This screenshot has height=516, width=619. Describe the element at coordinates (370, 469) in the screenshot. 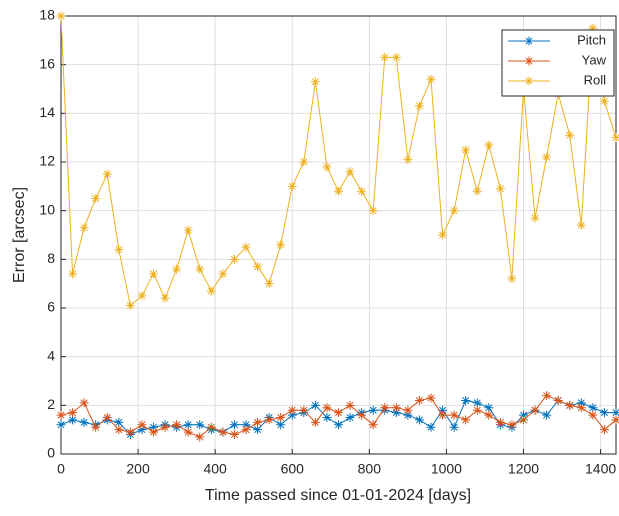

I see `x-tick-label: 800` at that location.